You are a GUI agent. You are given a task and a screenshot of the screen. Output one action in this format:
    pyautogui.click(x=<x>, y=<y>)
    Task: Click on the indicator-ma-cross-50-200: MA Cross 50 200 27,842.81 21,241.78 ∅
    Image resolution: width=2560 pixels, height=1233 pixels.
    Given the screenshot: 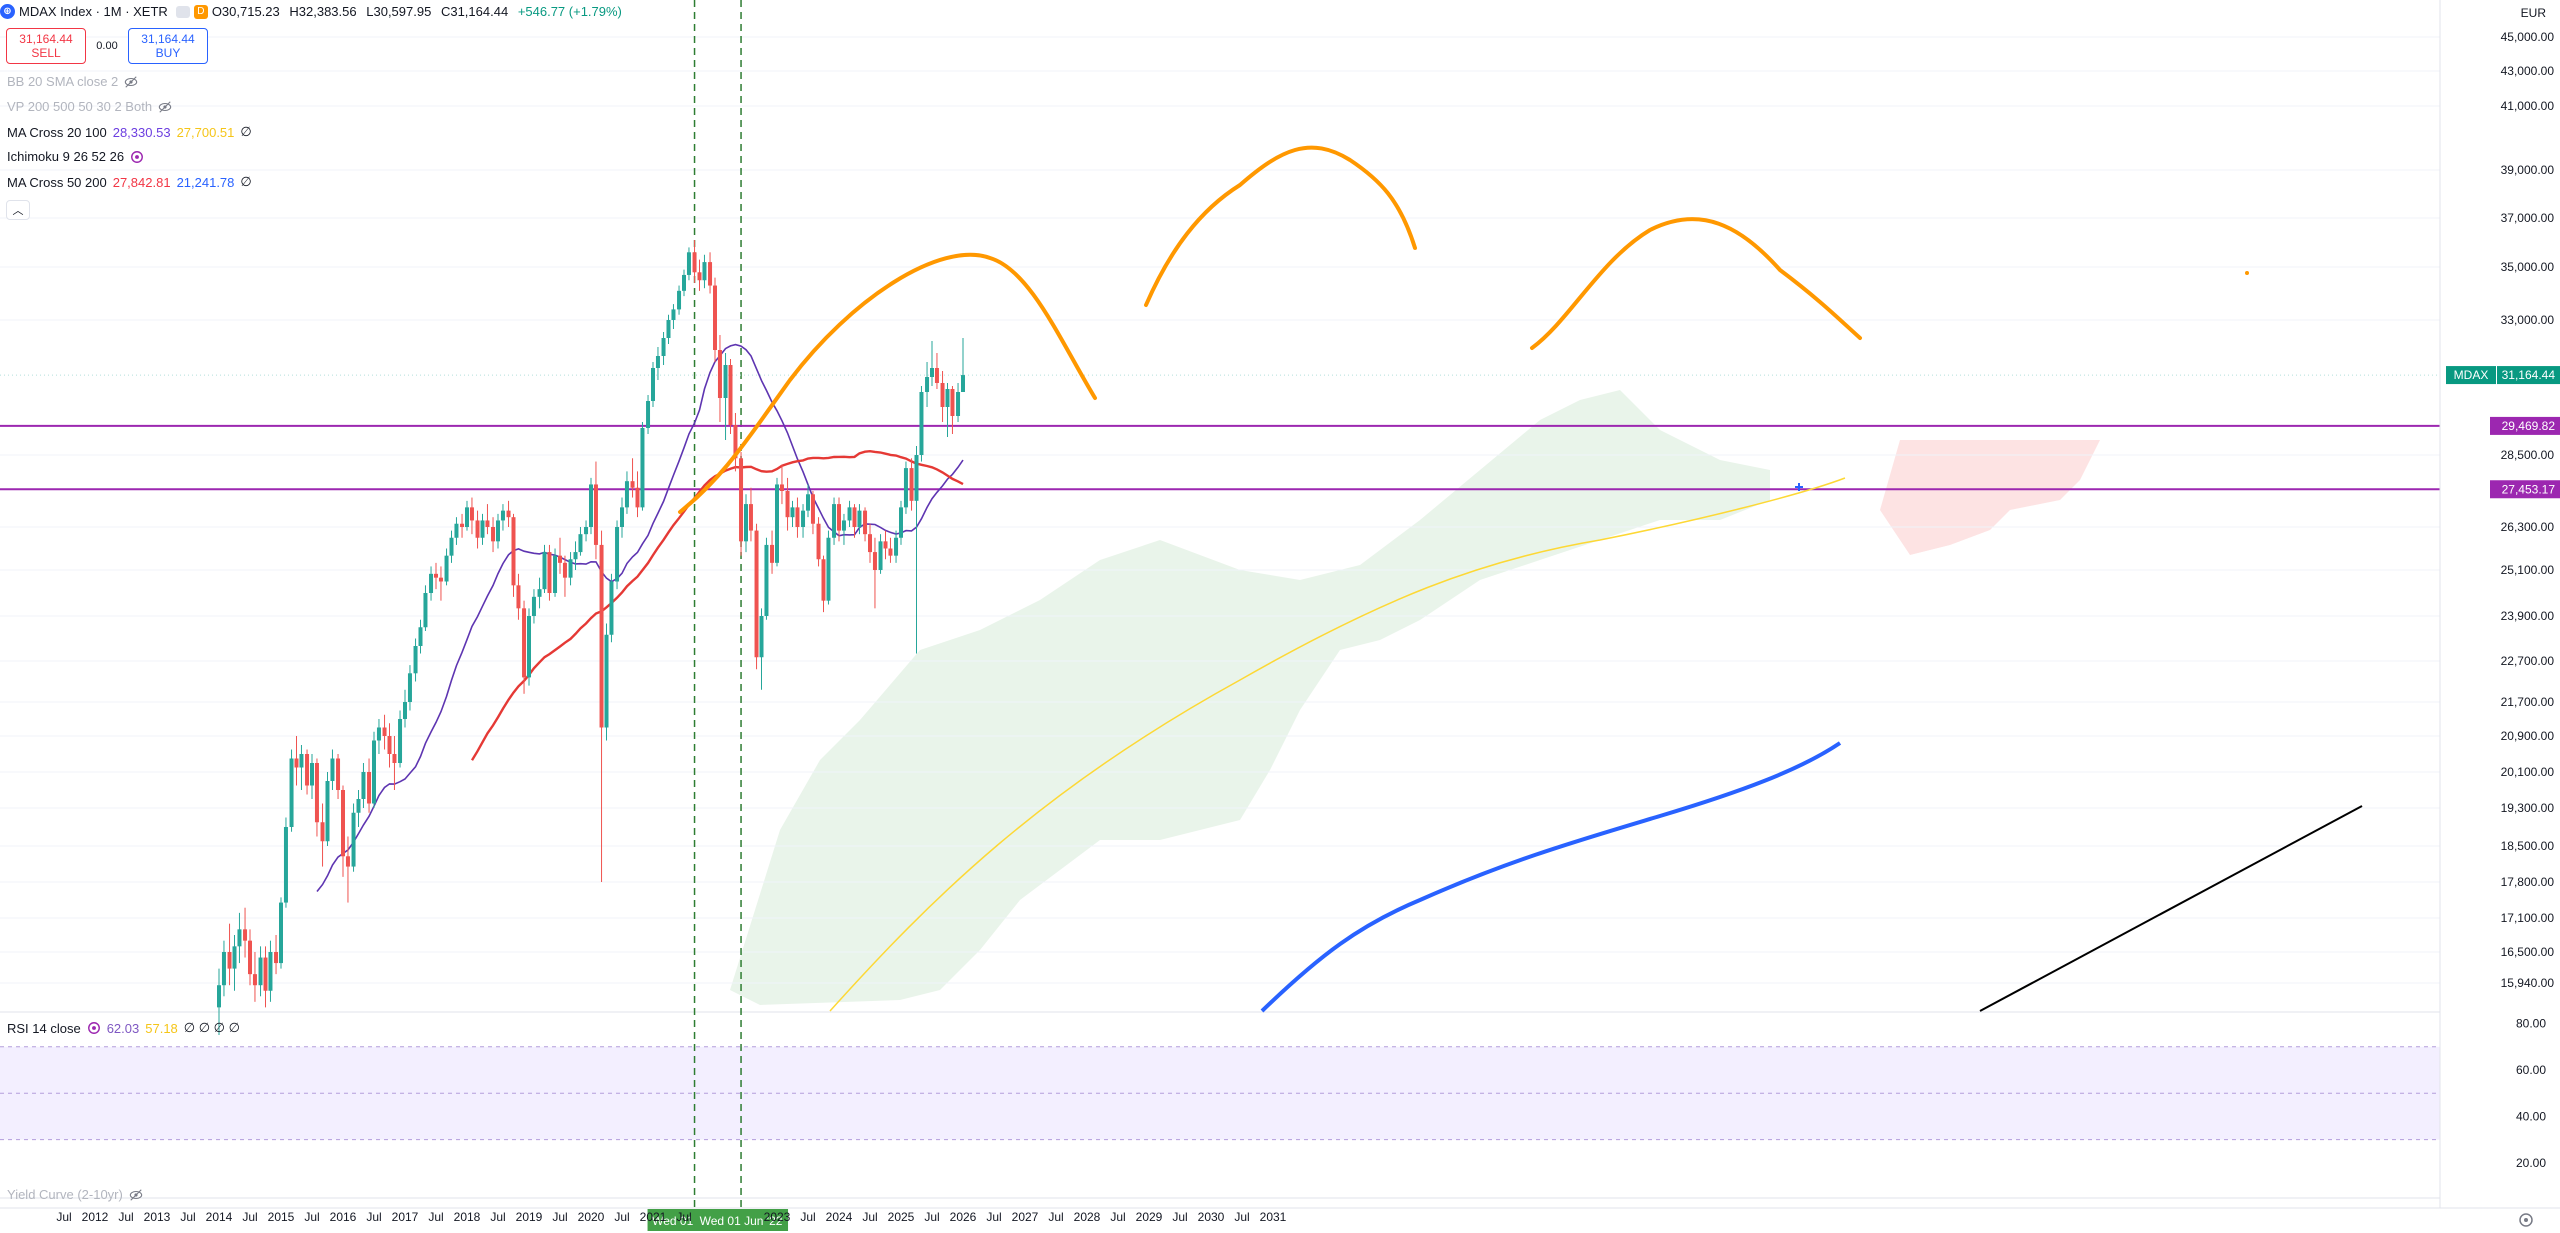 What is the action you would take?
    pyautogui.click(x=129, y=182)
    